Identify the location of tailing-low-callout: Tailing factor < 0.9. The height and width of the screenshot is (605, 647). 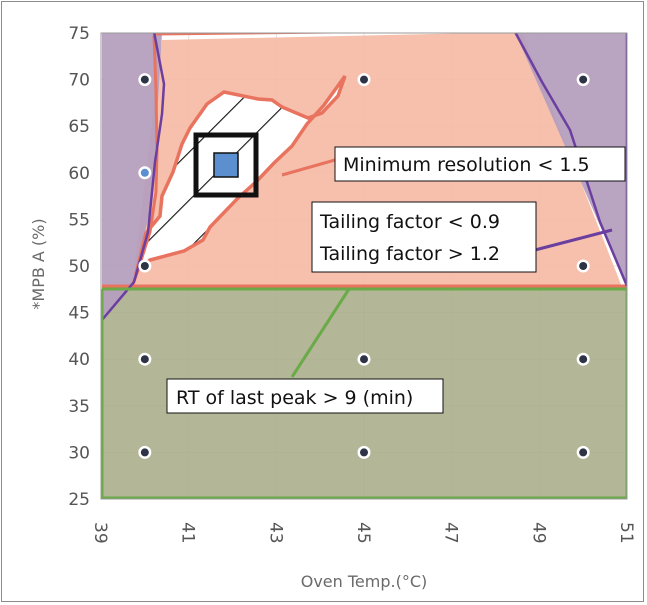
(409, 222).